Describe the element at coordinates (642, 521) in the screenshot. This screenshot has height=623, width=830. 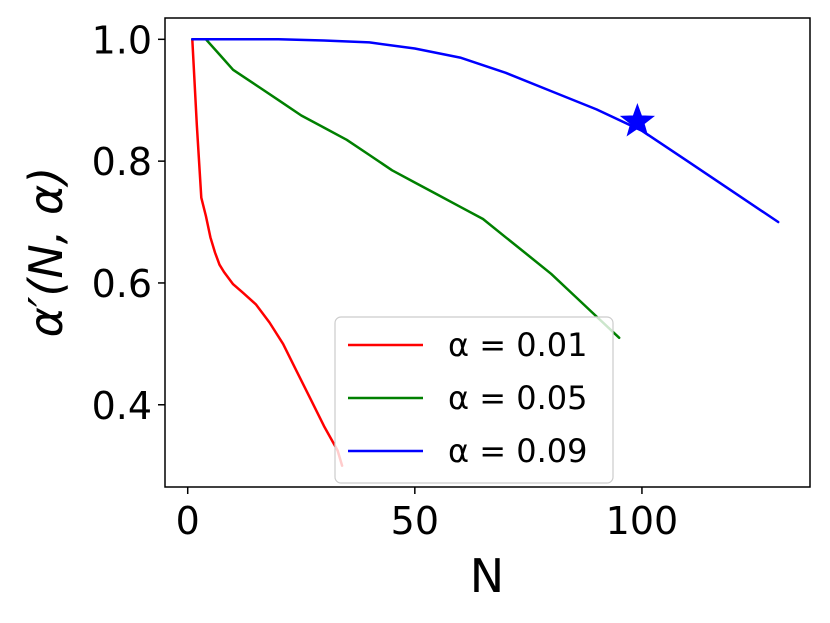
I see `x-tick-label: 100` at that location.